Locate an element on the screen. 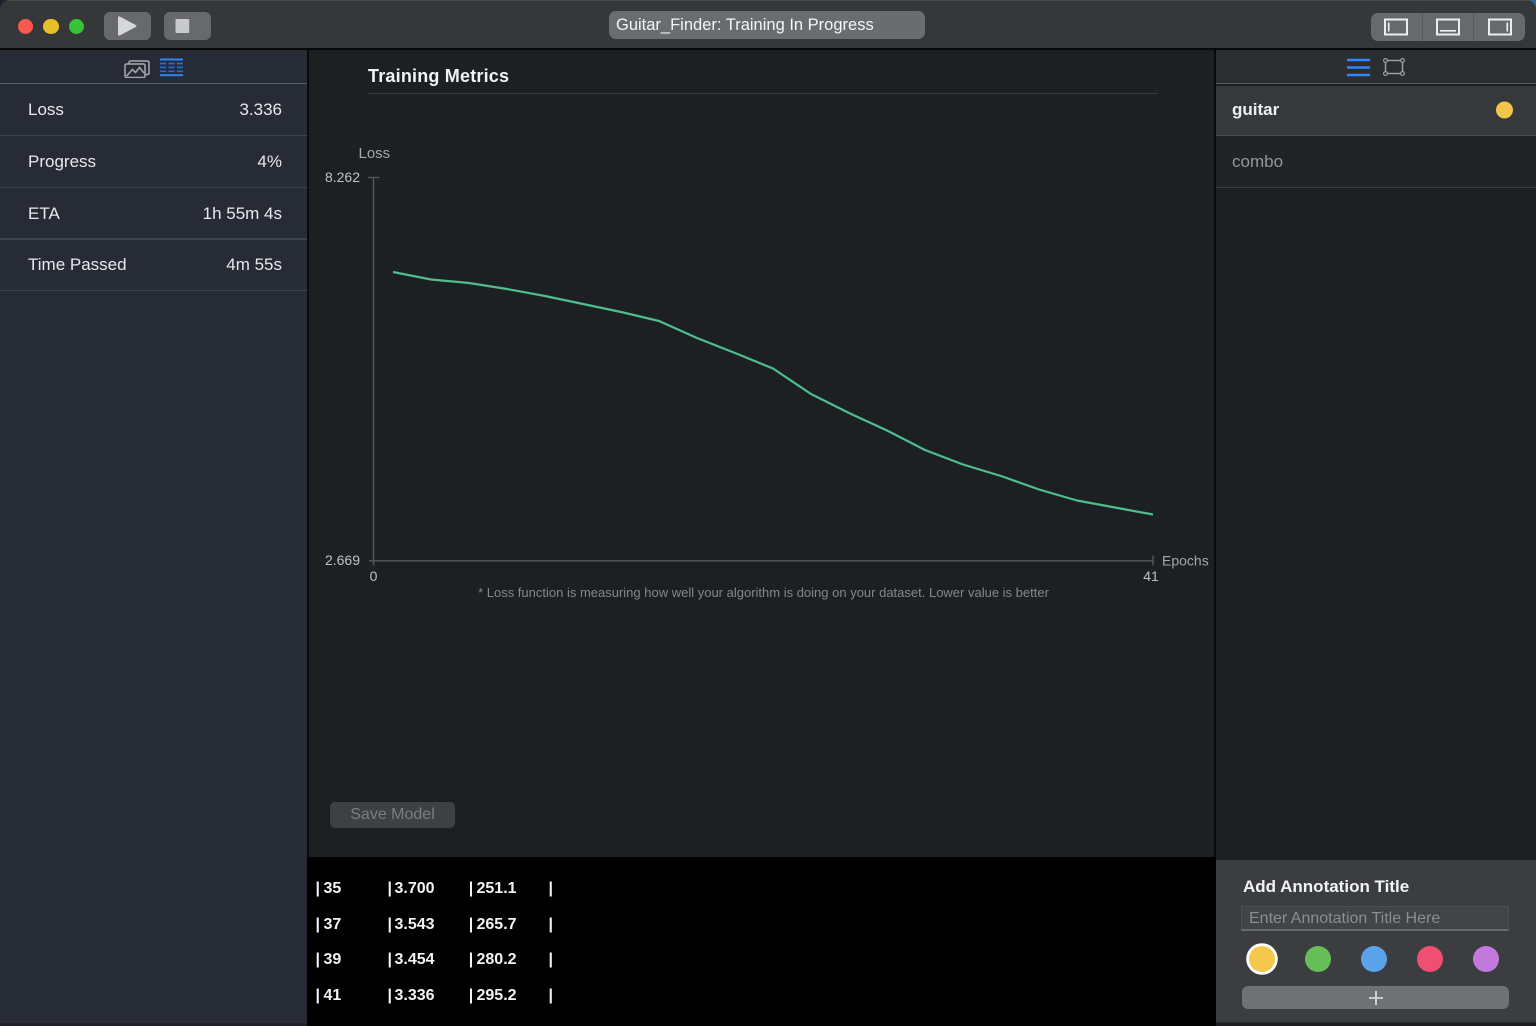  svg-text: Epochs is located at coordinates (1185, 561).